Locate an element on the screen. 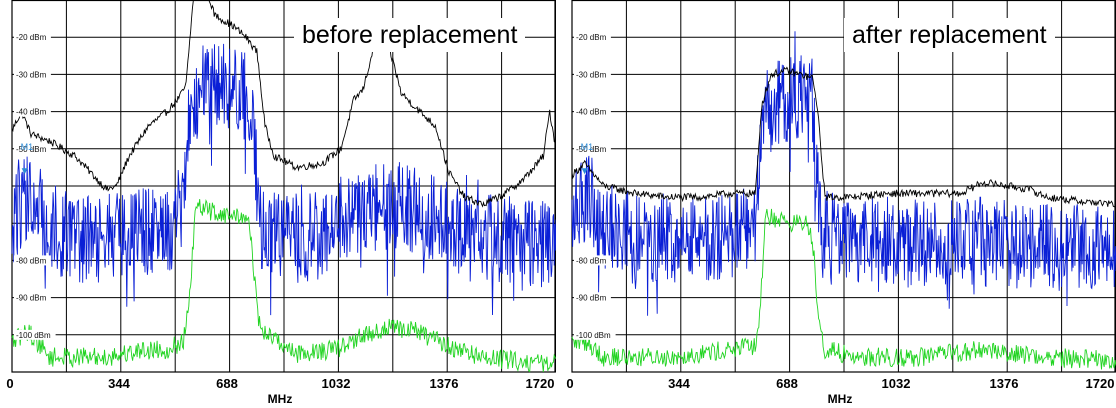 The image size is (1116, 408). chart-title: after replacement is located at coordinates (949, 35).